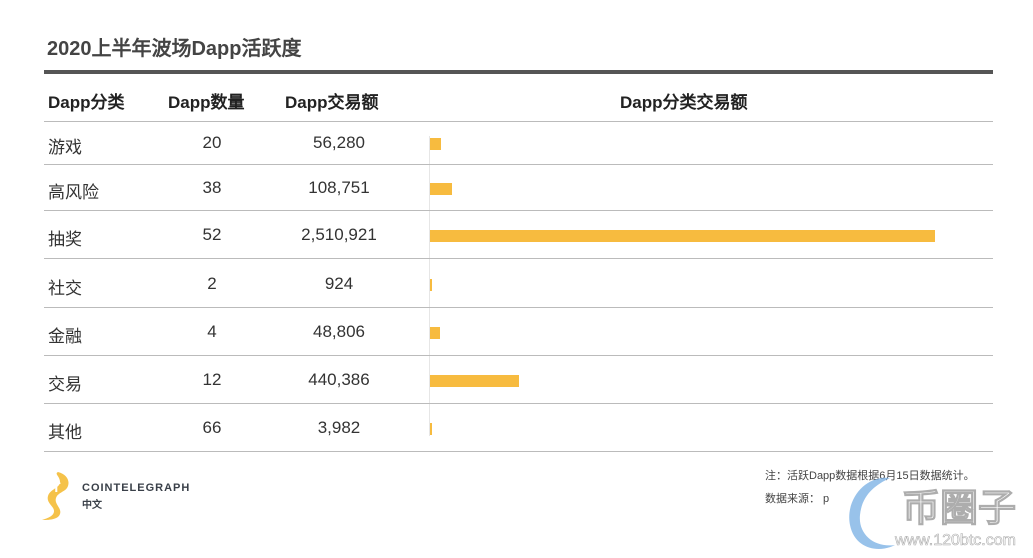  I want to click on count-label: 52, so click(212, 234).